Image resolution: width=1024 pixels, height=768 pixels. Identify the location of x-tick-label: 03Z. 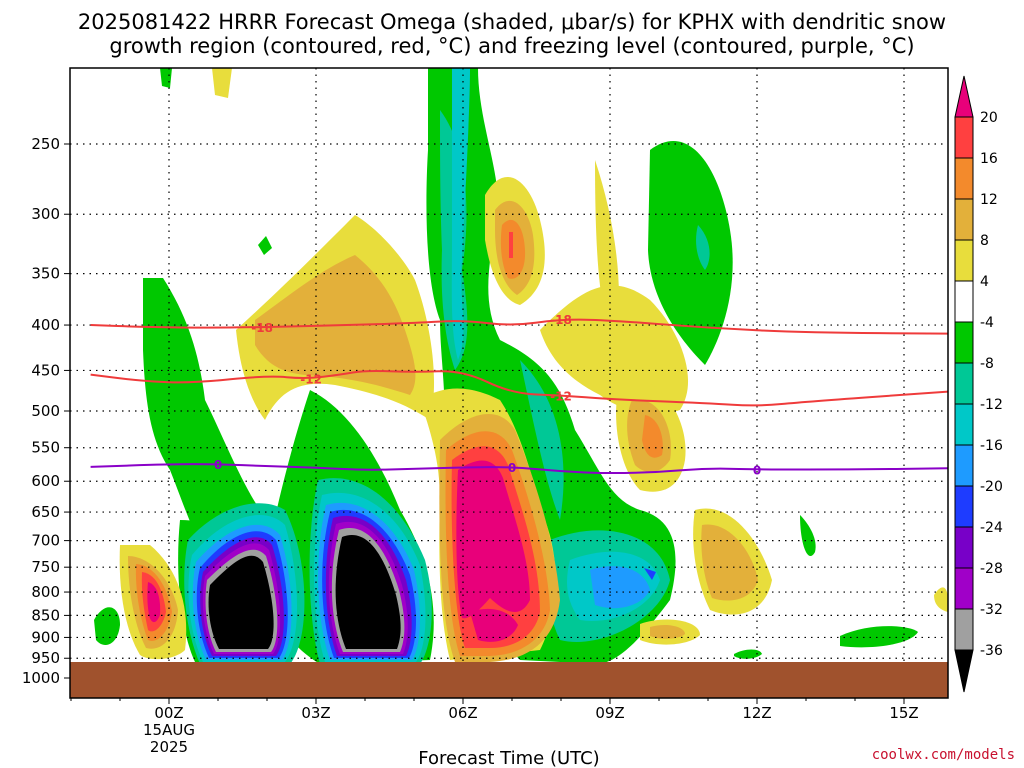
(315, 713).